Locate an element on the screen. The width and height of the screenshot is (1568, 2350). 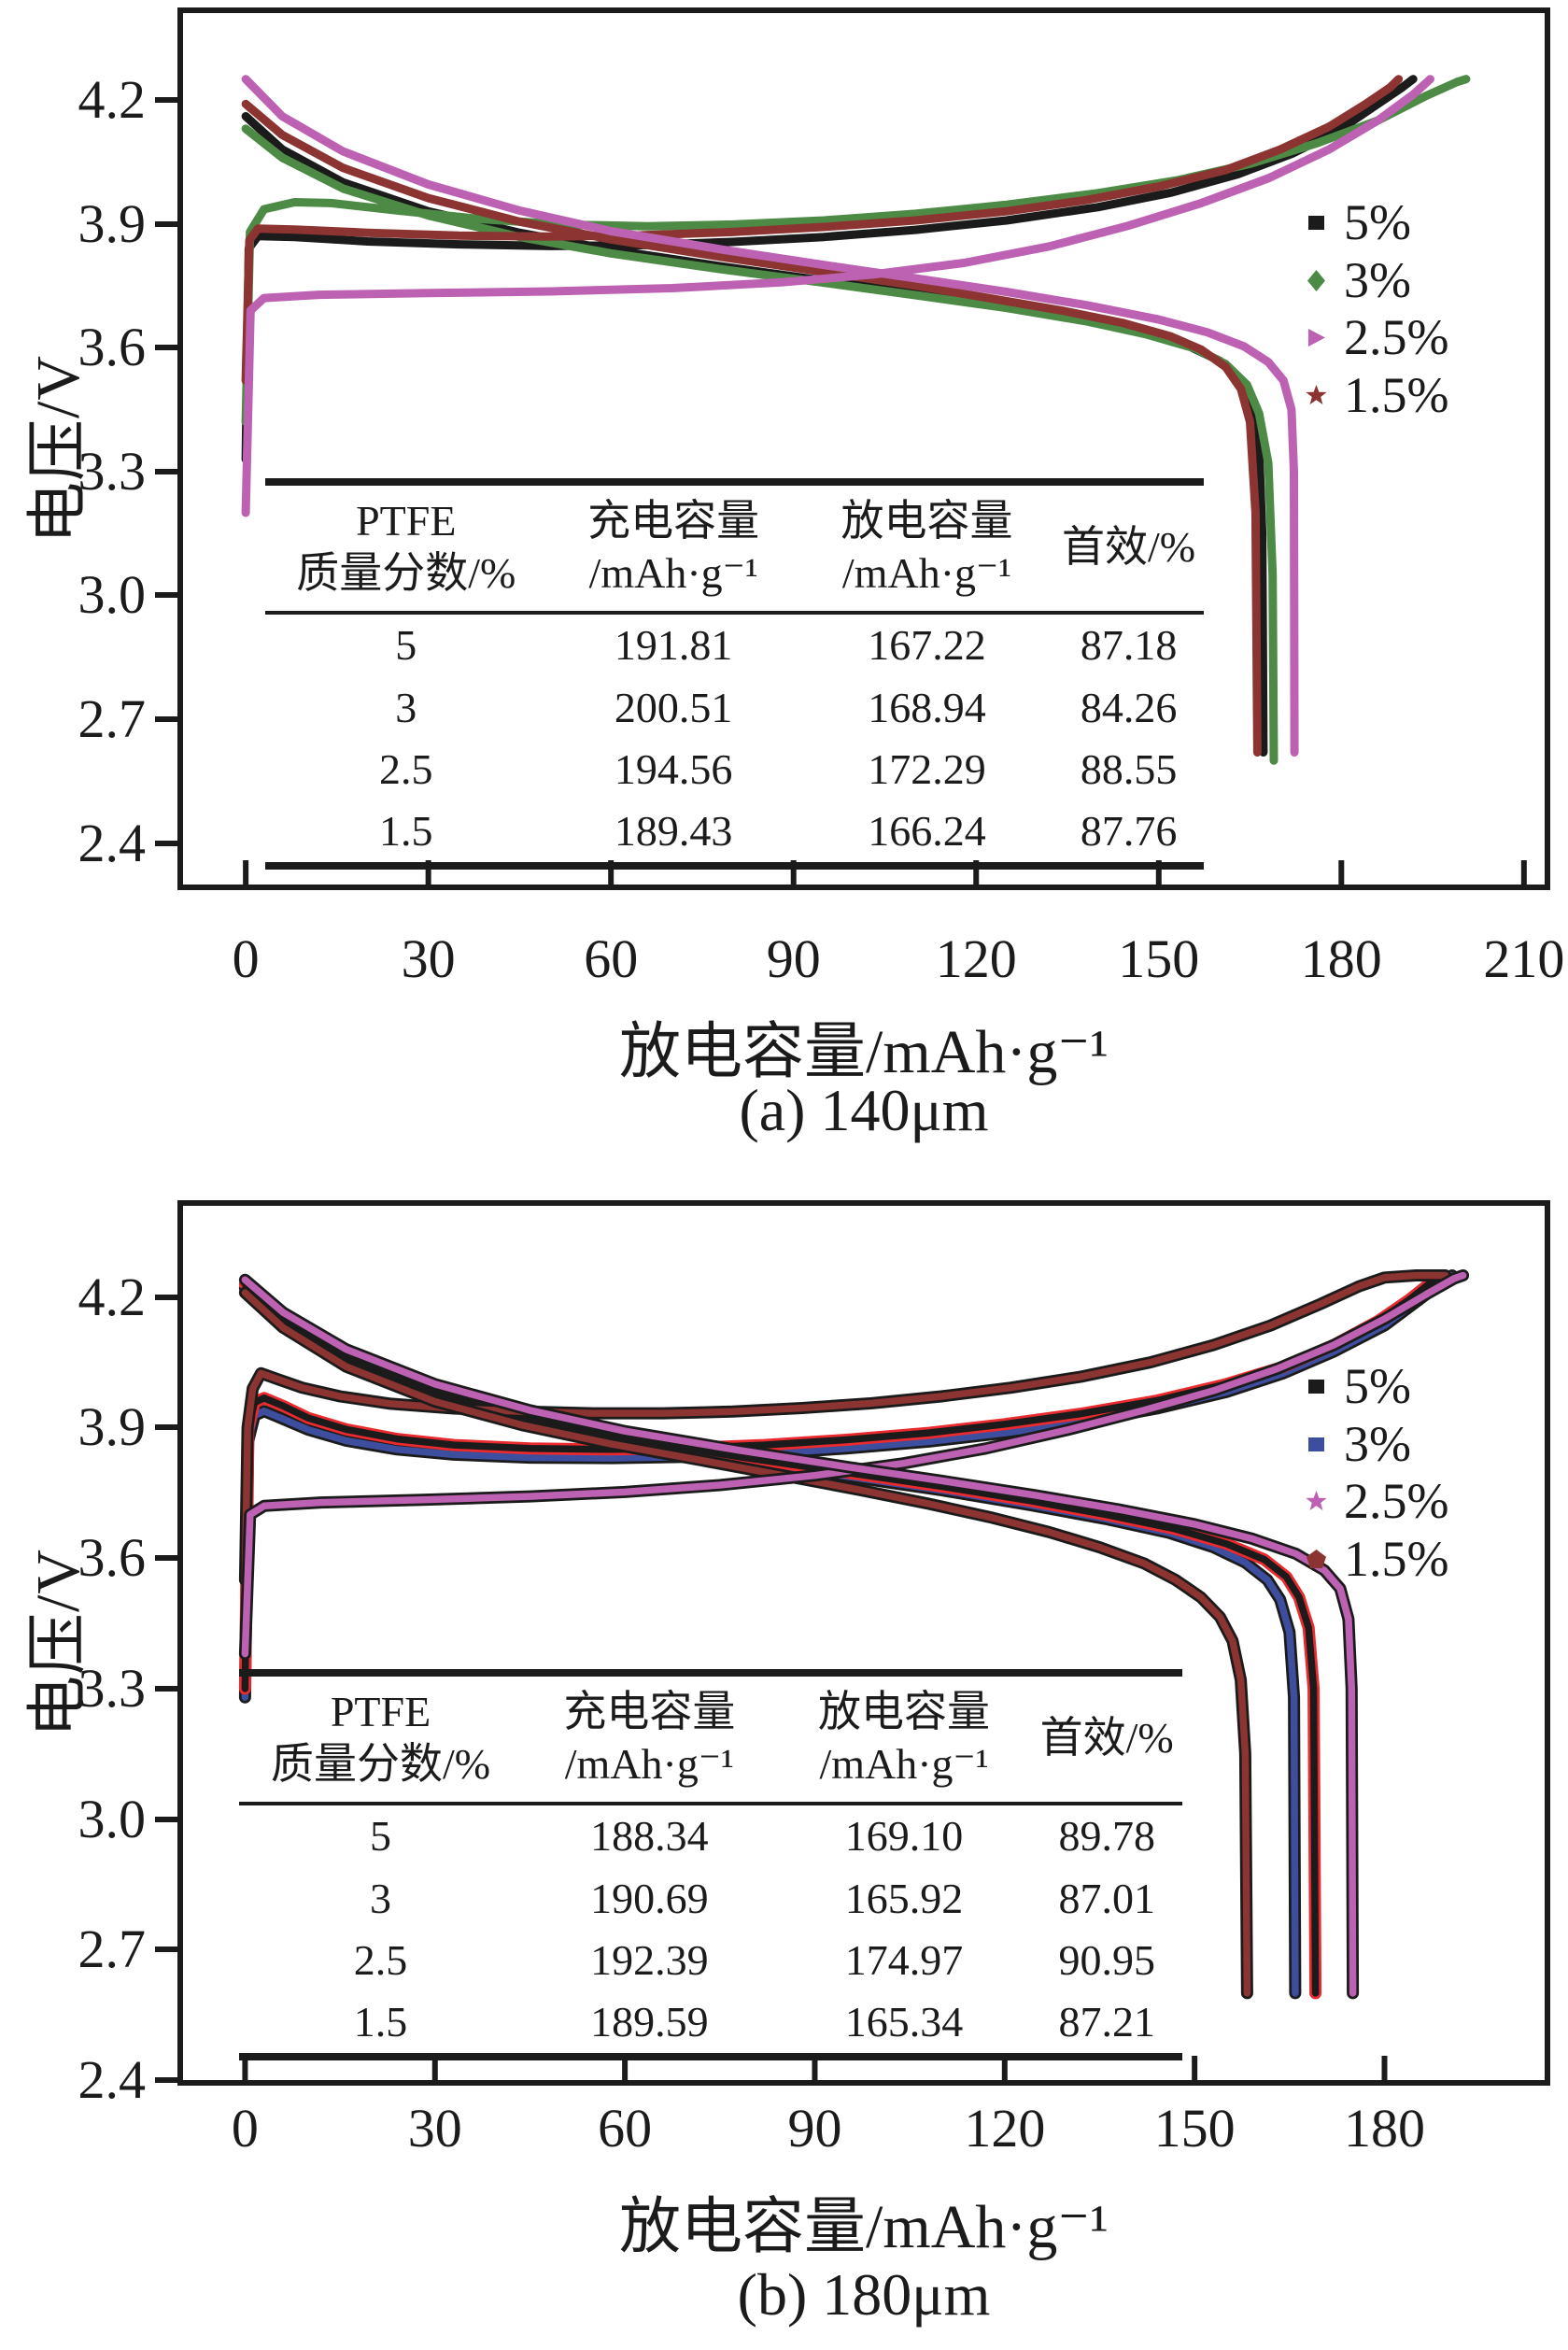
table-header-row: PTFE 质量分数/% 充电容量/mAh·g⁻¹ 放电容量/mAh·g⁻¹ 首效/% is located at coordinates (710, 1739).